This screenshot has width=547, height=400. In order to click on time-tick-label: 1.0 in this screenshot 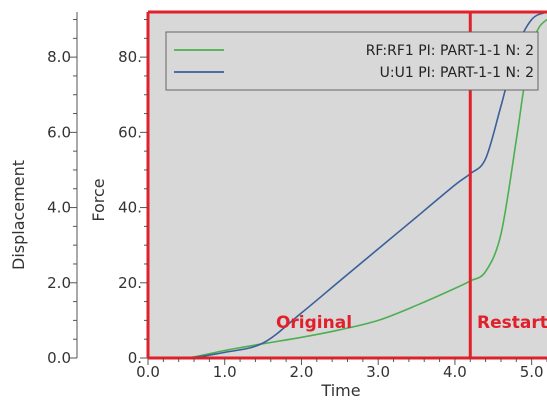, I will do `click(225, 372)`.